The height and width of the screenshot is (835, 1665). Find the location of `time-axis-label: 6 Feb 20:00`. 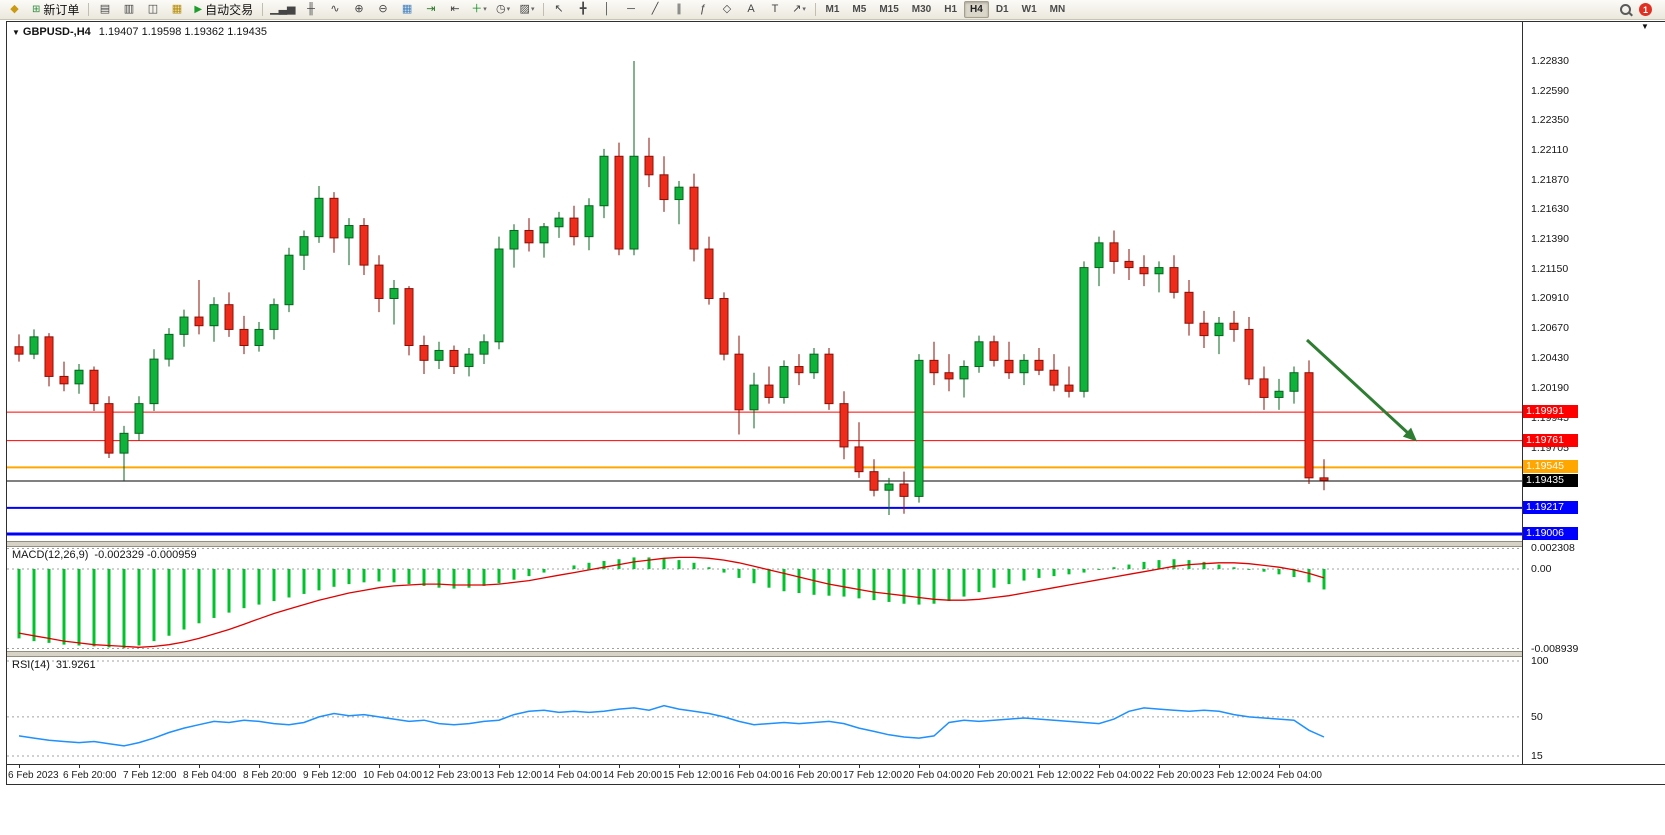

time-axis-label: 6 Feb 20:00 is located at coordinates (90, 775).